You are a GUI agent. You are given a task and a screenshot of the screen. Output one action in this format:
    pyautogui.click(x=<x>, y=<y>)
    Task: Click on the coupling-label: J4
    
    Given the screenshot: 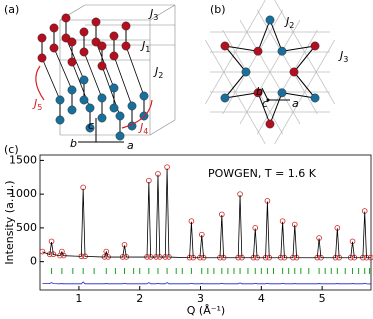 What is the action you would take?
    pyautogui.click(x=143, y=128)
    